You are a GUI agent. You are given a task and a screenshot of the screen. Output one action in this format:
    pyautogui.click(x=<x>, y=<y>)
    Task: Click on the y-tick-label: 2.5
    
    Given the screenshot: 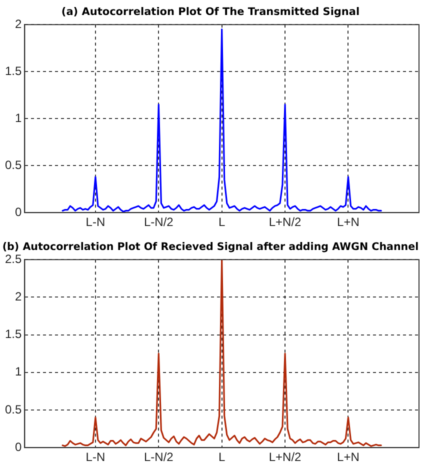 What is the action you would take?
    pyautogui.click(x=13, y=259)
    